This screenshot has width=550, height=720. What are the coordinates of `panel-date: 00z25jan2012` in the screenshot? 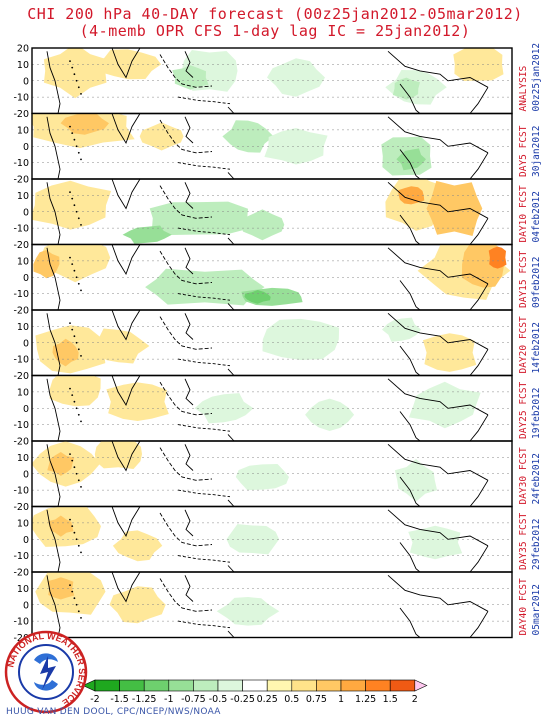 It's located at (536, 77).